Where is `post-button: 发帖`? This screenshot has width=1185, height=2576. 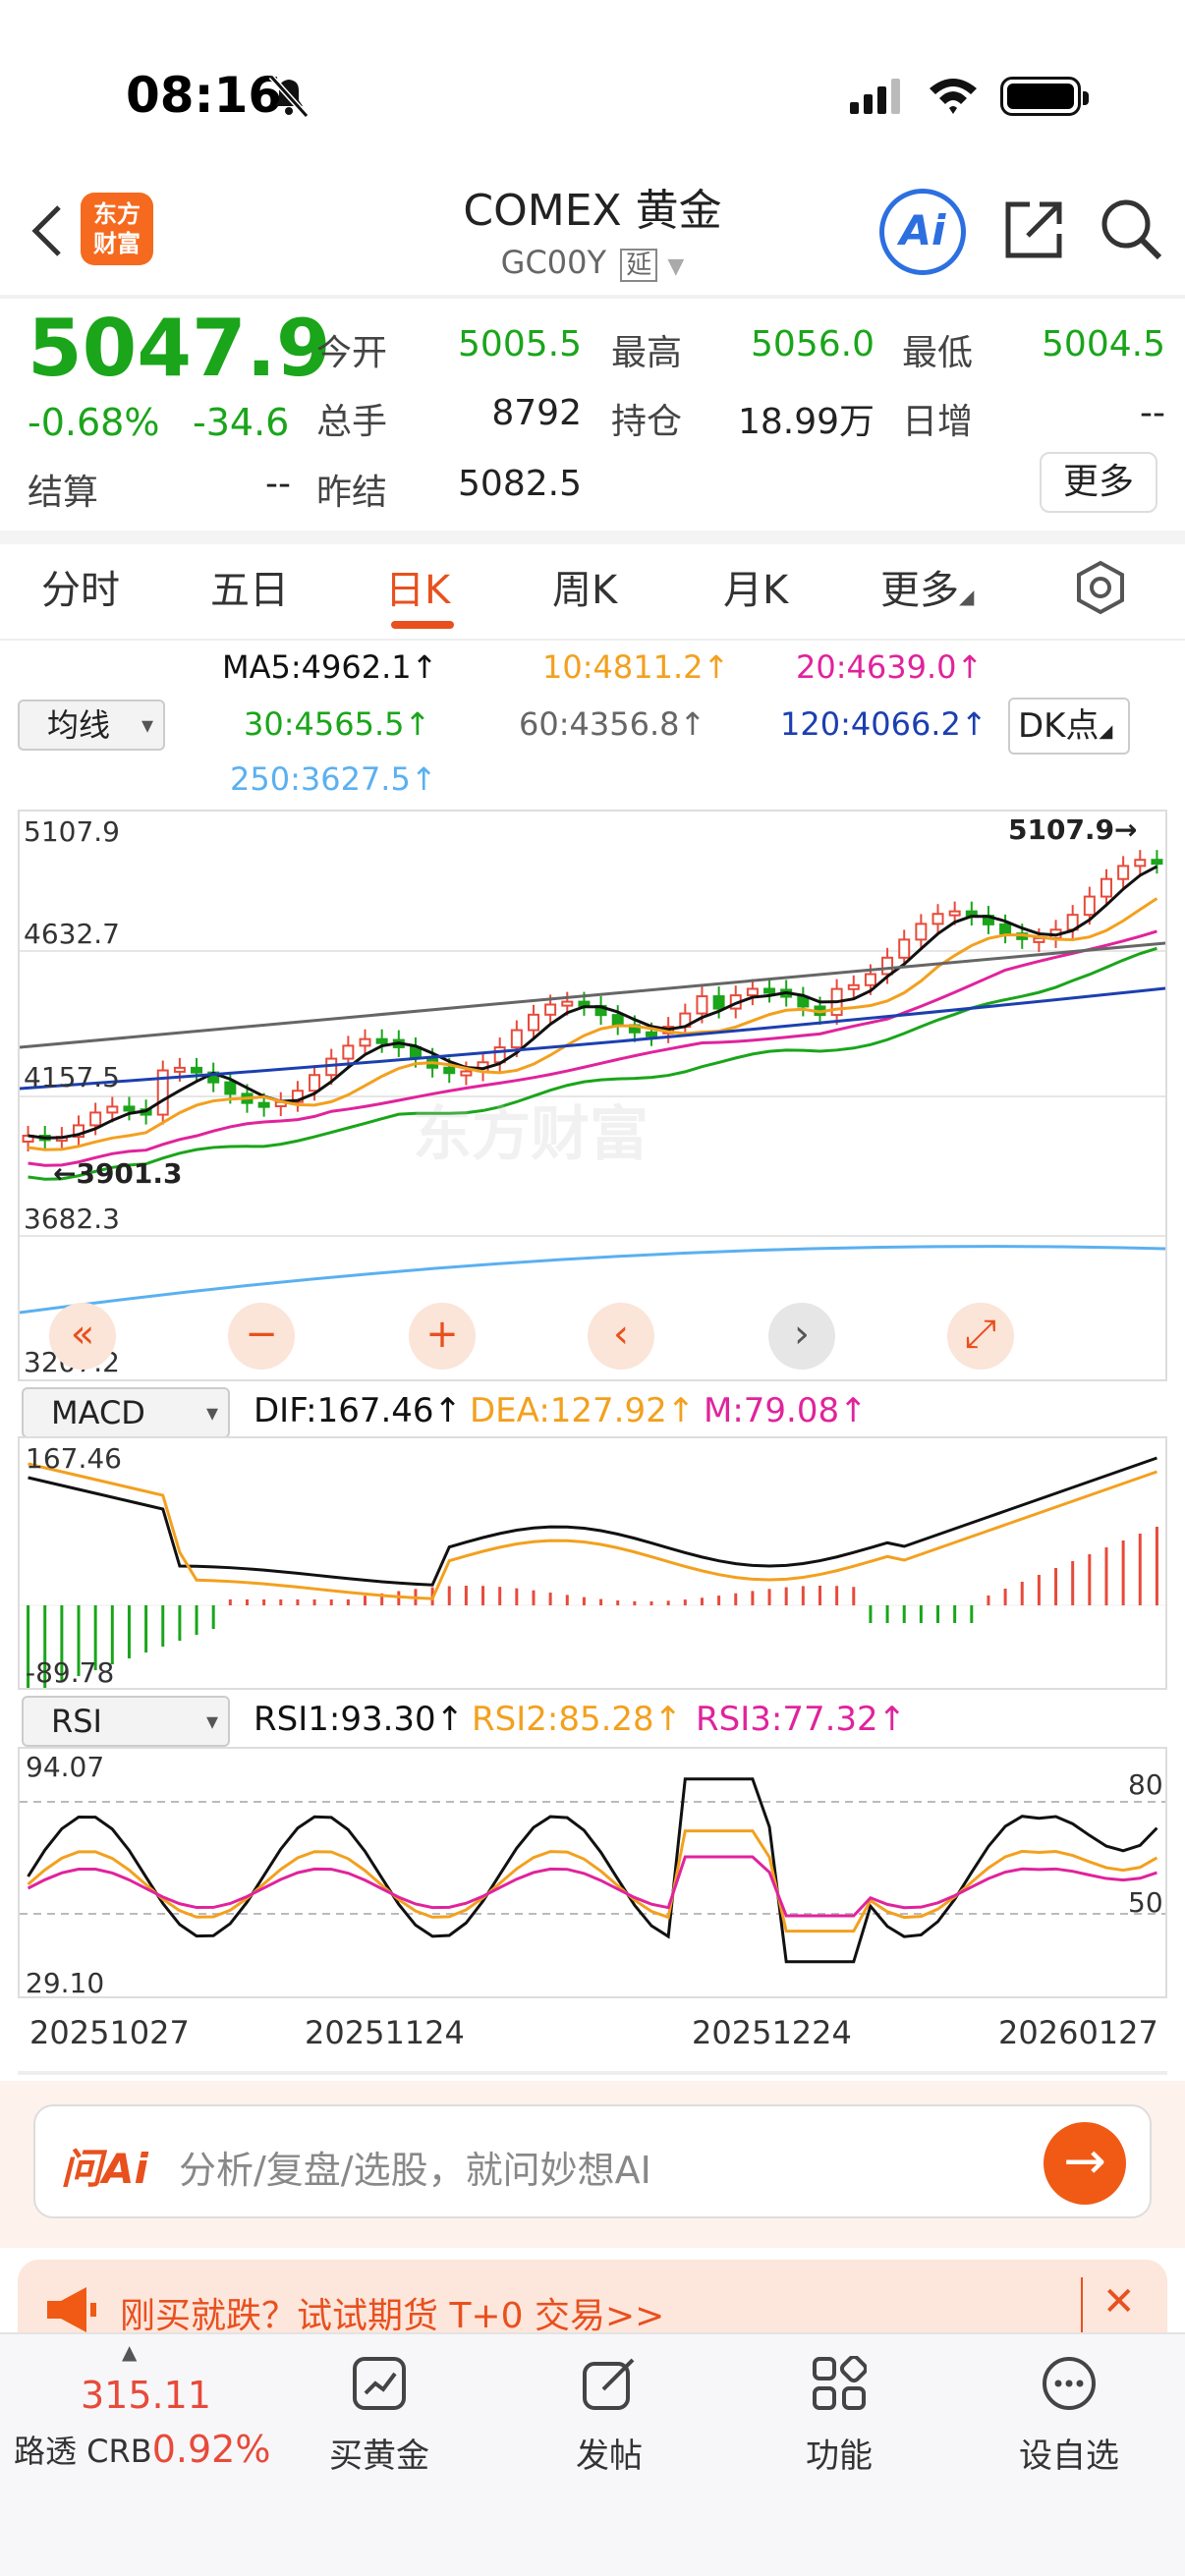 post-button: 发帖 is located at coordinates (610, 2455).